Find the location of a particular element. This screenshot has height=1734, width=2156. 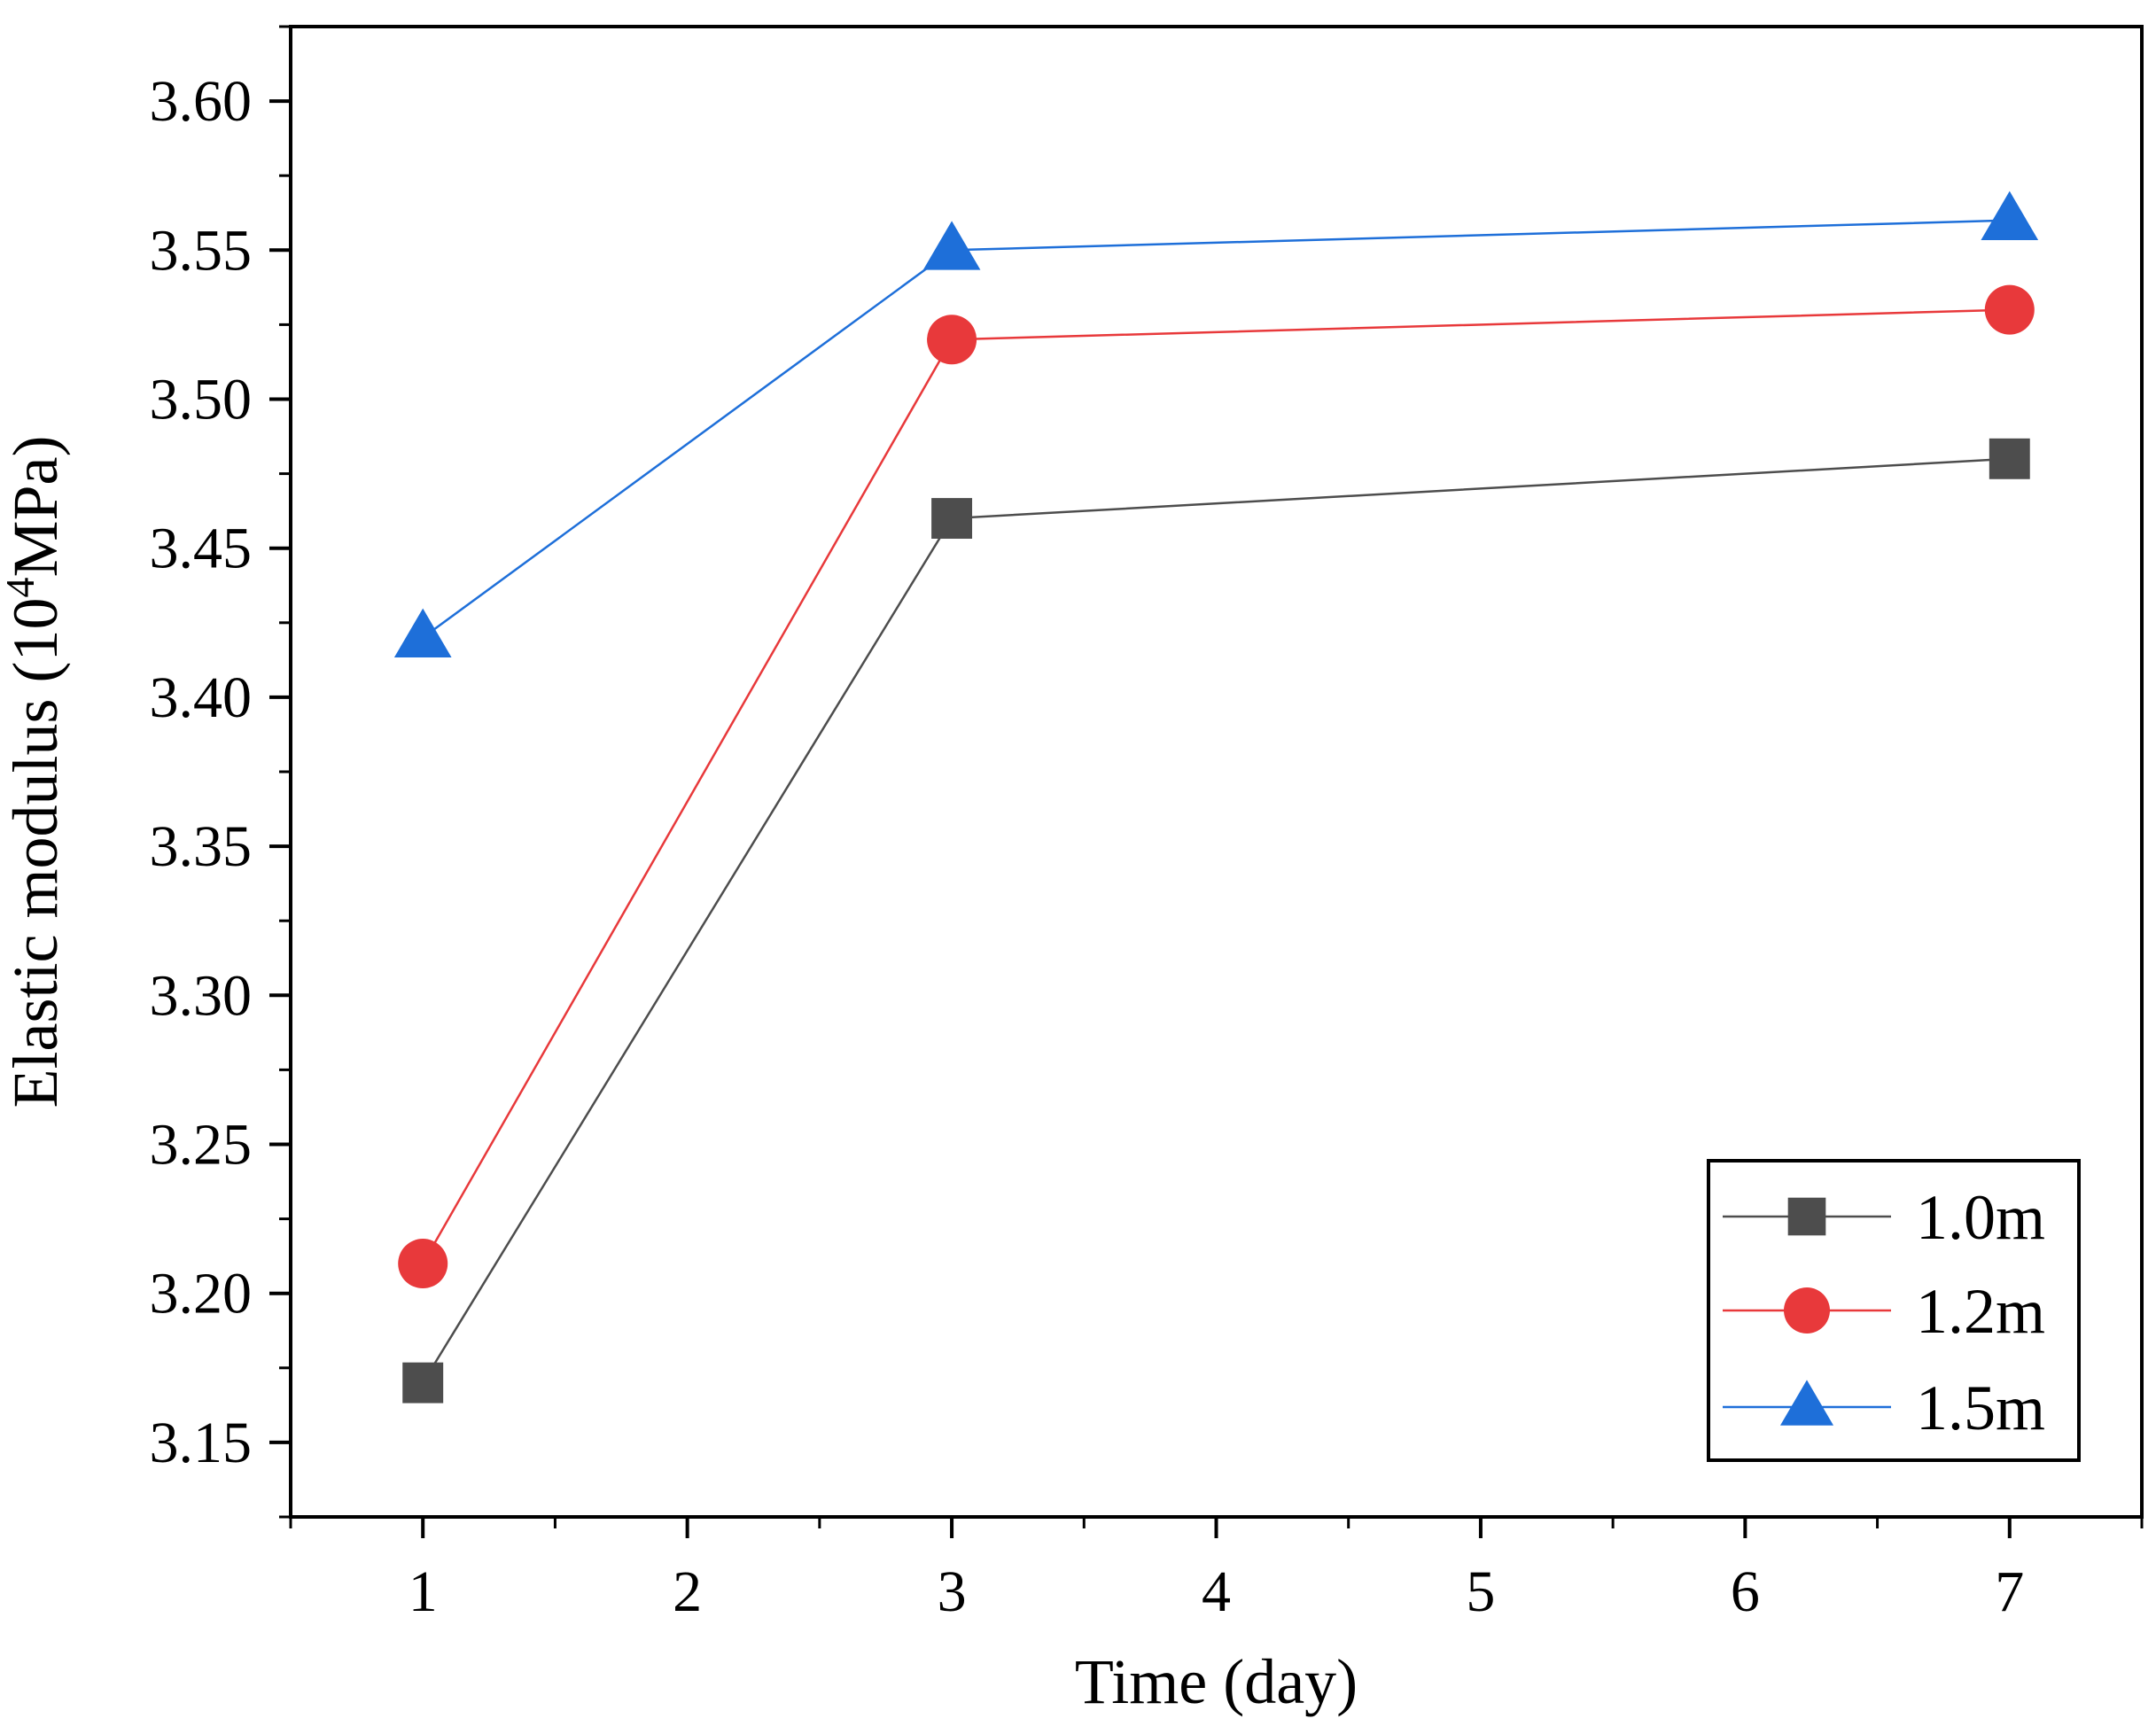

y-tick-label: 3.25 is located at coordinates (201, 1145).